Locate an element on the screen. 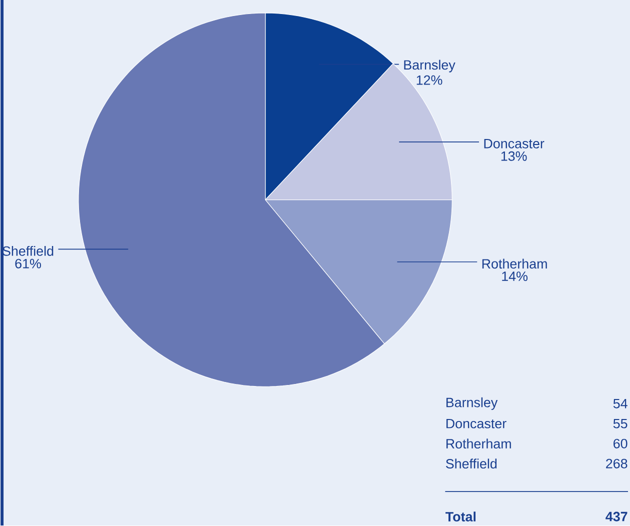 The width and height of the screenshot is (630, 526). text: 60 is located at coordinates (621, 444).